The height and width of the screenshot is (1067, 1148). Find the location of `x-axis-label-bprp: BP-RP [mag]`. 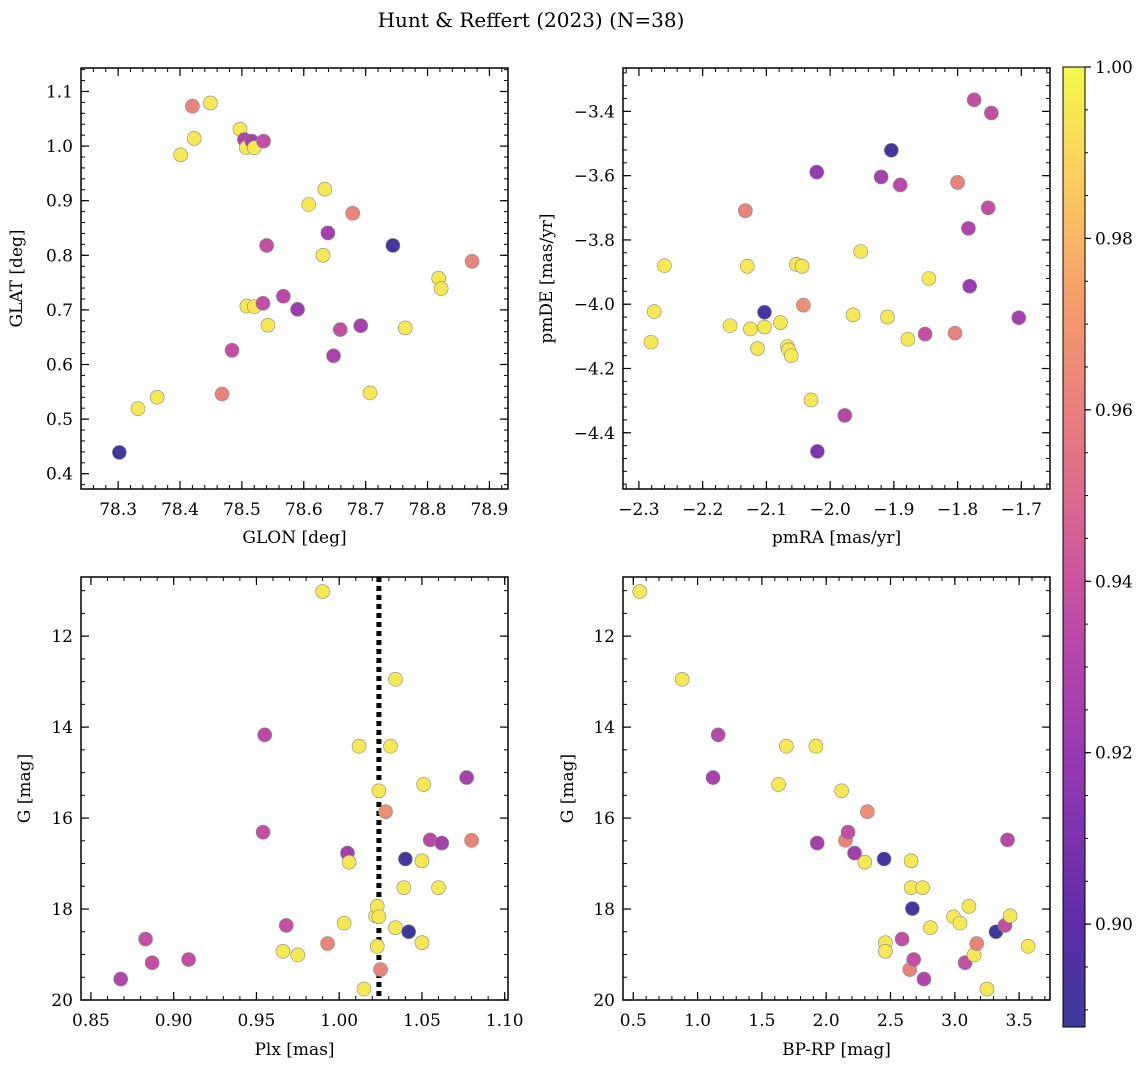

x-axis-label-bprp: BP-RP [mag] is located at coordinates (836, 1050).